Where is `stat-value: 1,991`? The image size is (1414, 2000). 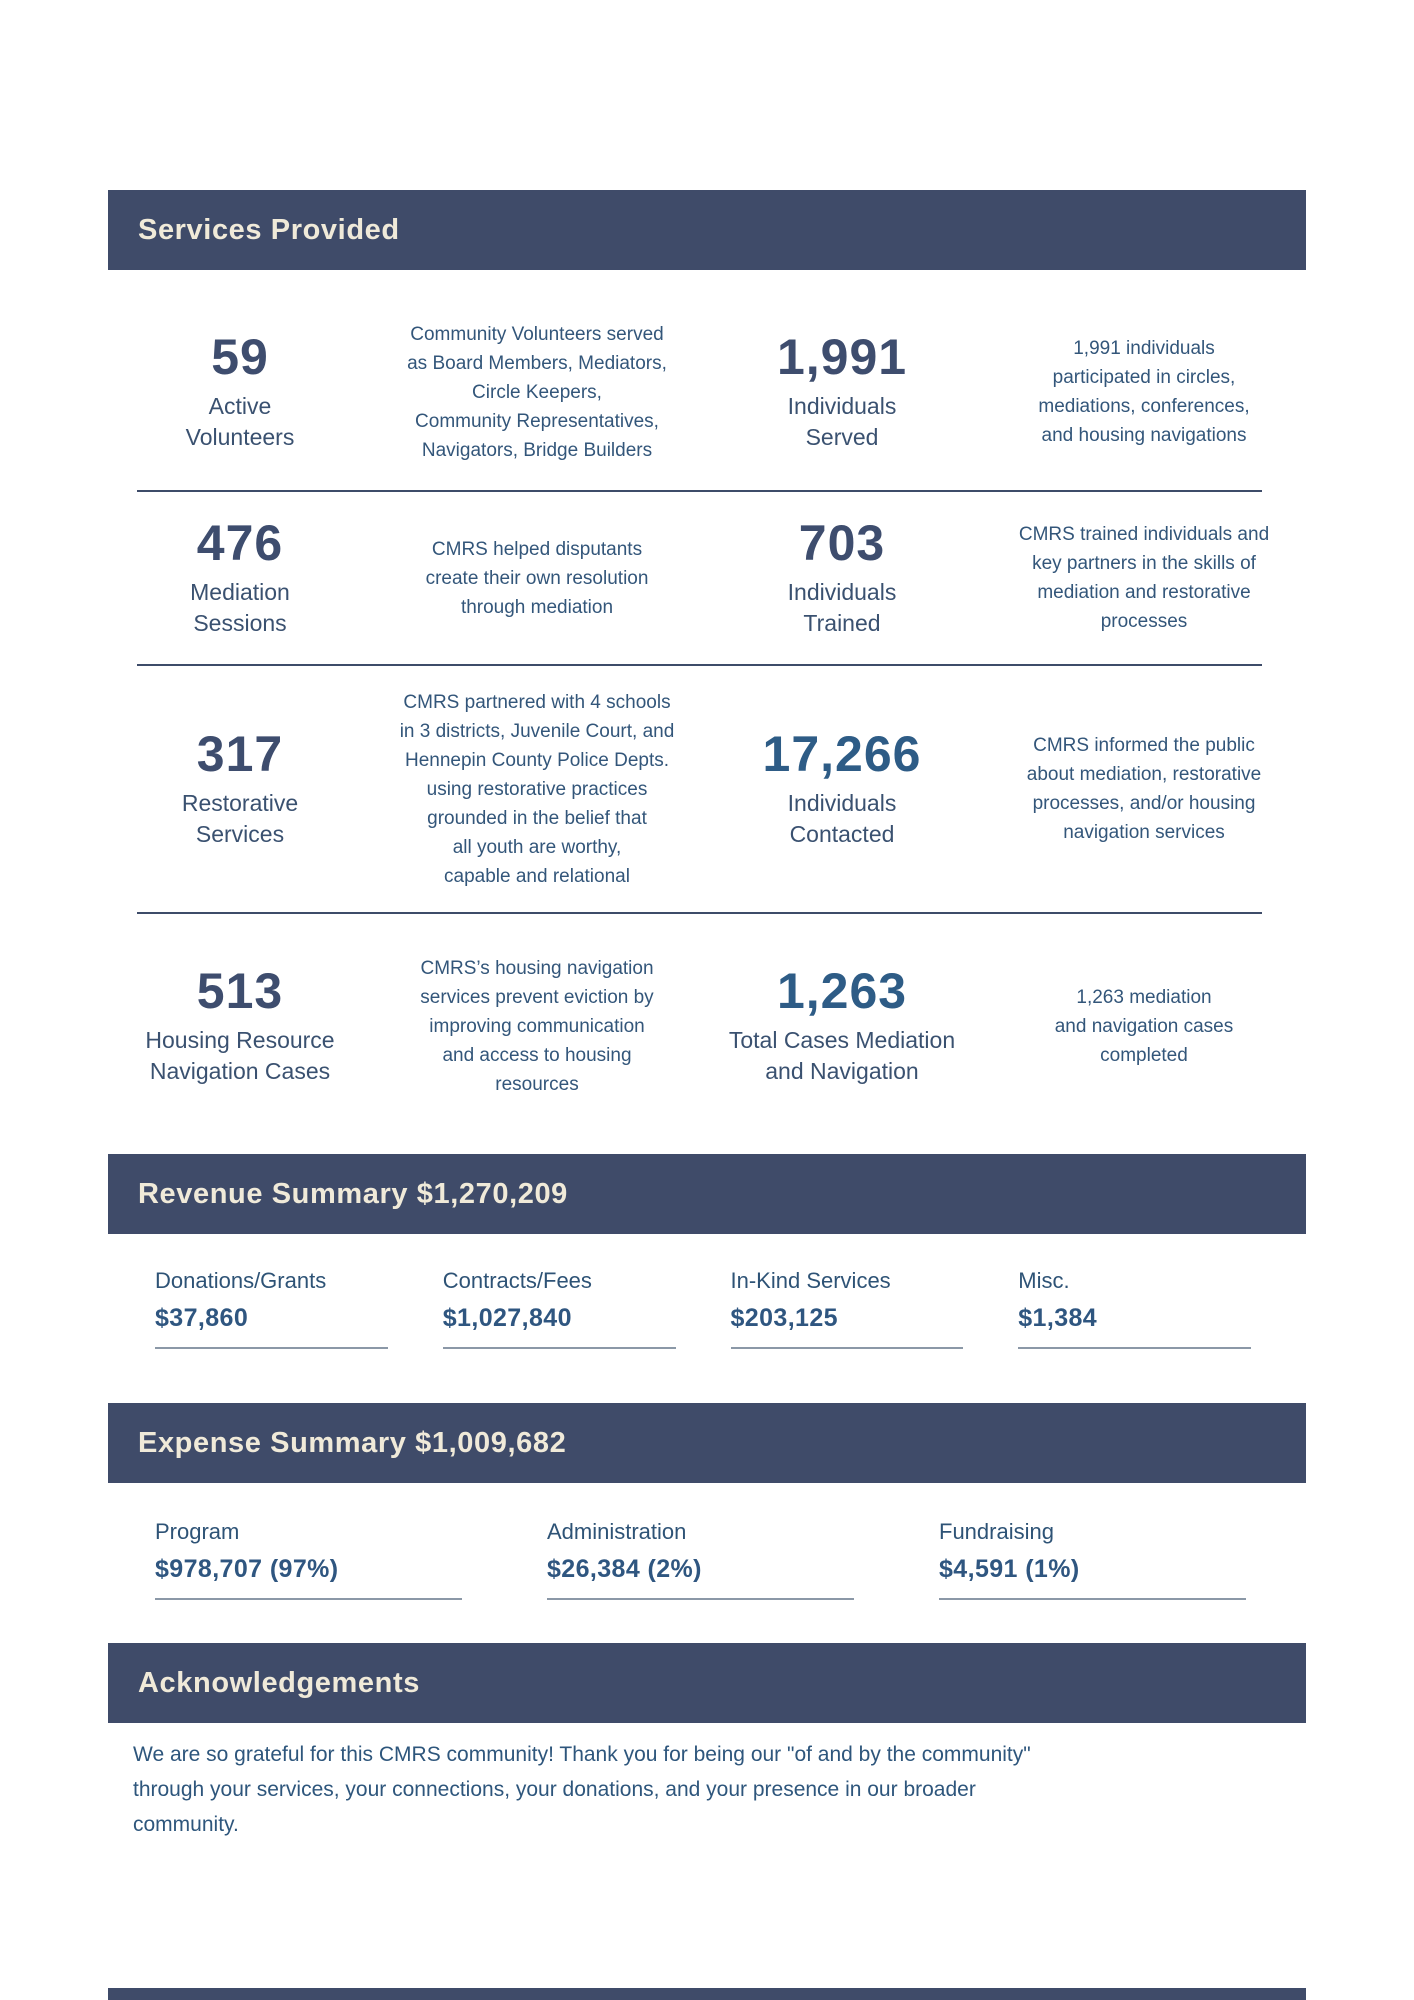 stat-value: 1,991 is located at coordinates (842, 357).